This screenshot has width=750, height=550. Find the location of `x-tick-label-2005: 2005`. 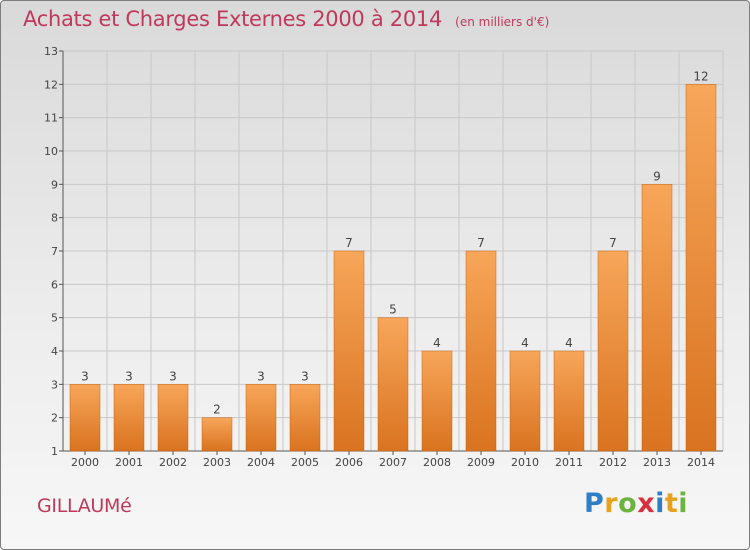

x-tick-label-2005: 2005 is located at coordinates (305, 462).